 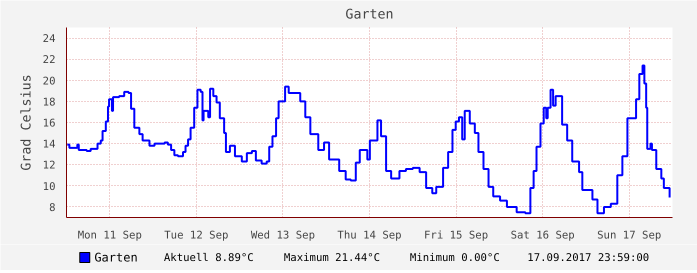 What do you see at coordinates (455, 257) in the screenshot?
I see `text: Minimum 0.00°C` at bounding box center [455, 257].